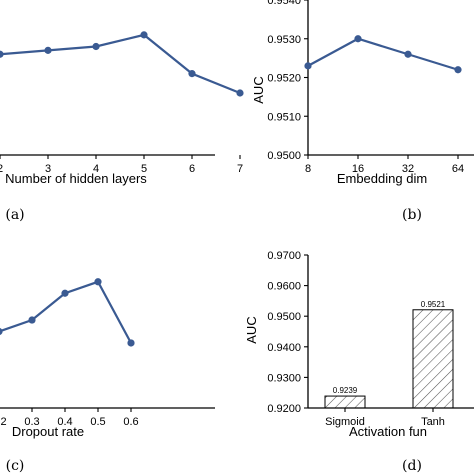 This screenshot has width=474, height=474. What do you see at coordinates (412, 466) in the screenshot?
I see `caption-d: (d)` at bounding box center [412, 466].